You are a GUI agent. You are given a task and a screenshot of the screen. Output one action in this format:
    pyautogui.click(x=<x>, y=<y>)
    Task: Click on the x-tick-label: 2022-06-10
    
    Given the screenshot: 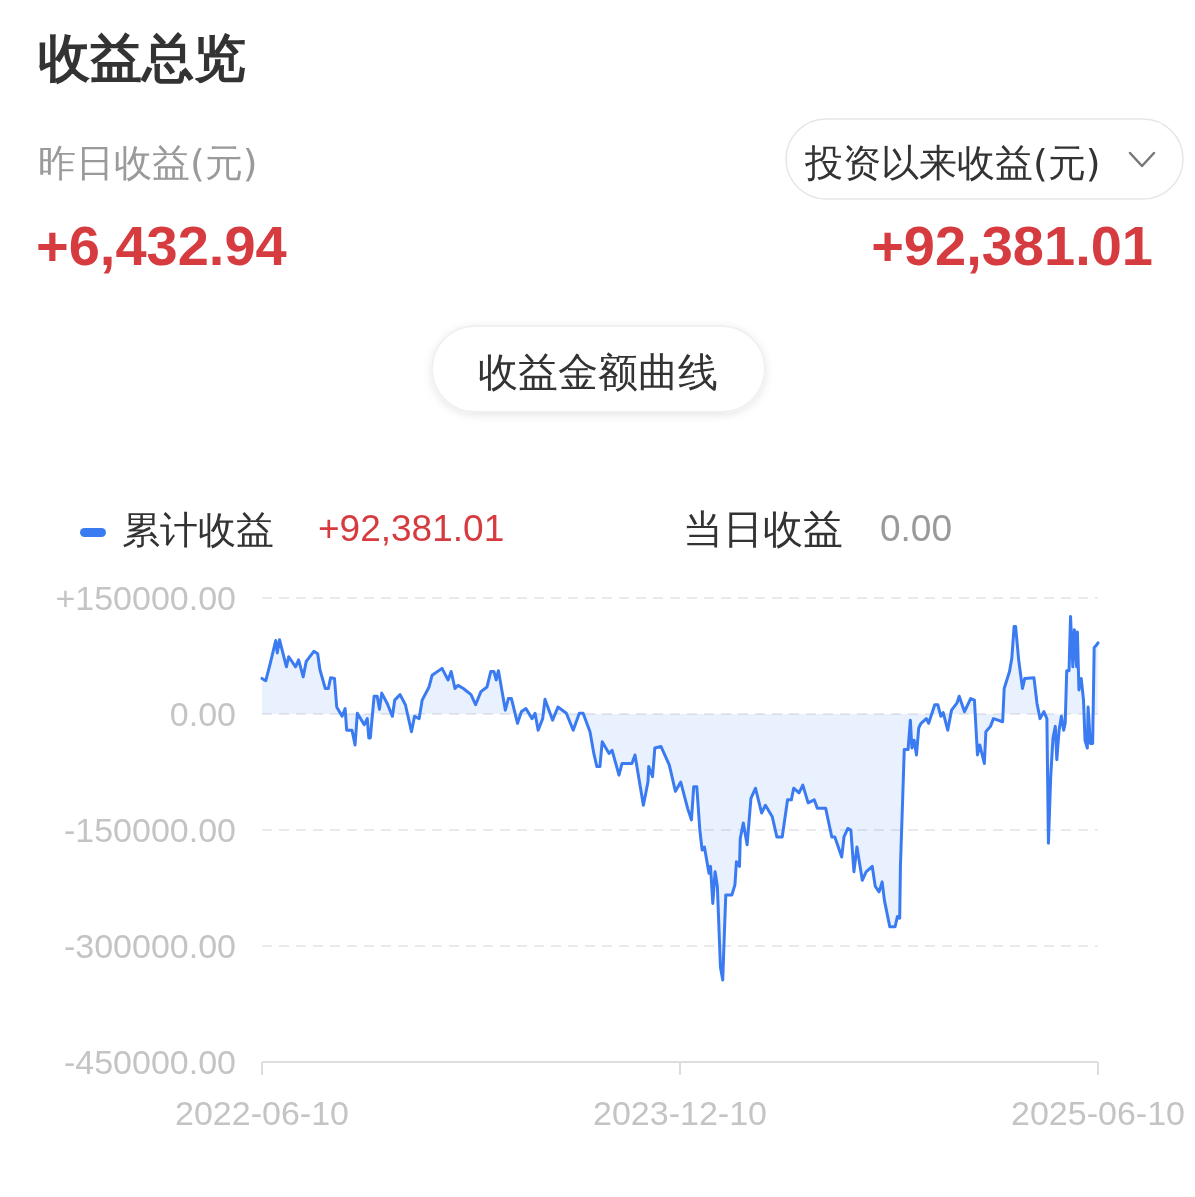 What is the action you would take?
    pyautogui.click(x=262, y=1113)
    